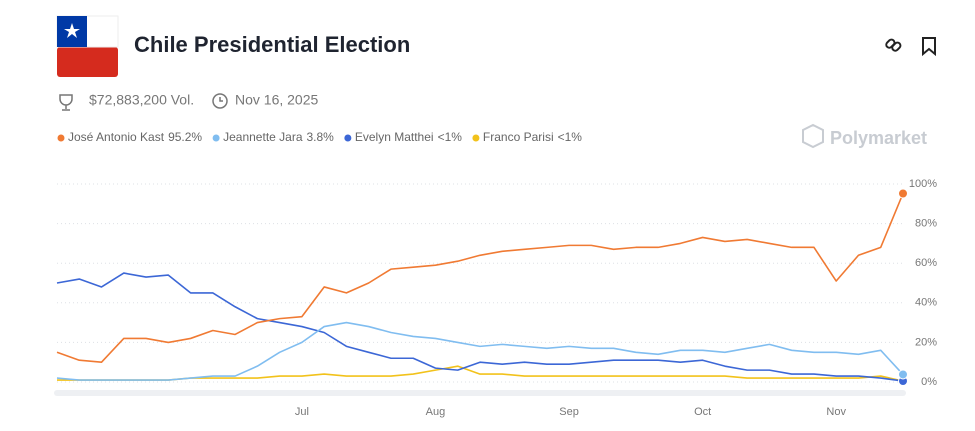 Image resolution: width=975 pixels, height=431 pixels. I want to click on x-tick-label: Sep, so click(569, 412).